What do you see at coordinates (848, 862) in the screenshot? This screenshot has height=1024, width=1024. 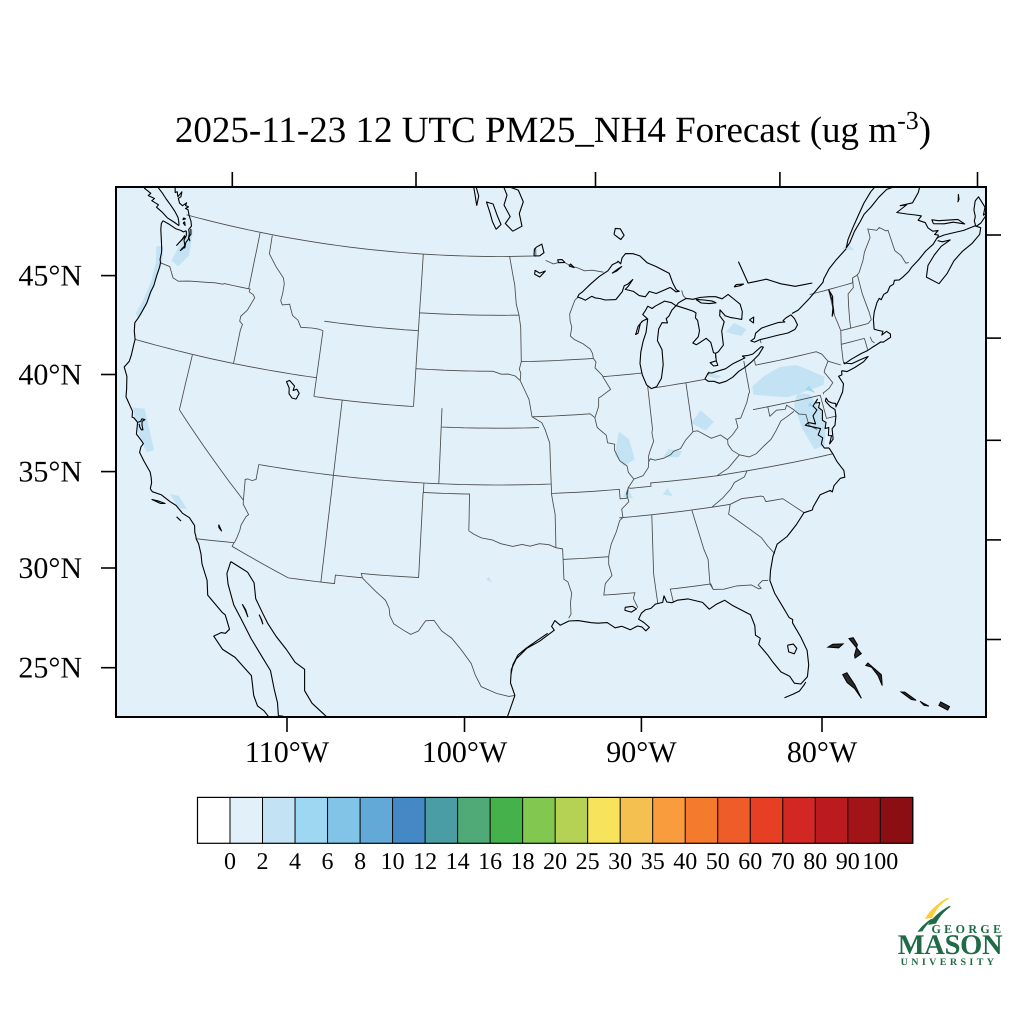 I see `svg-text: 90` at bounding box center [848, 862].